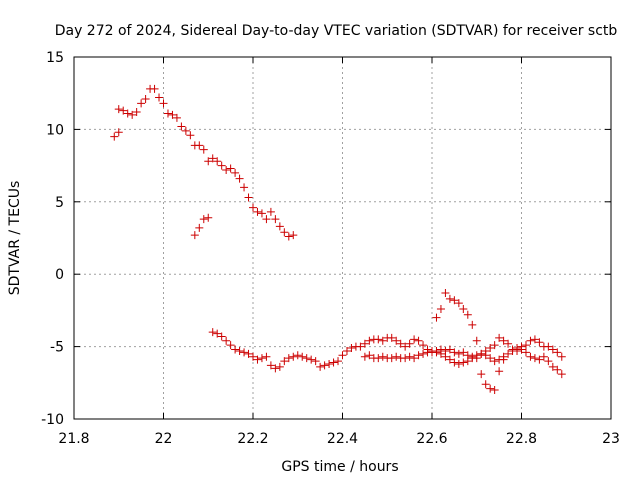 Image resolution: width=640 pixels, height=480 pixels. What do you see at coordinates (55, 130) in the screenshot?
I see `y-tick-label: 10` at bounding box center [55, 130].